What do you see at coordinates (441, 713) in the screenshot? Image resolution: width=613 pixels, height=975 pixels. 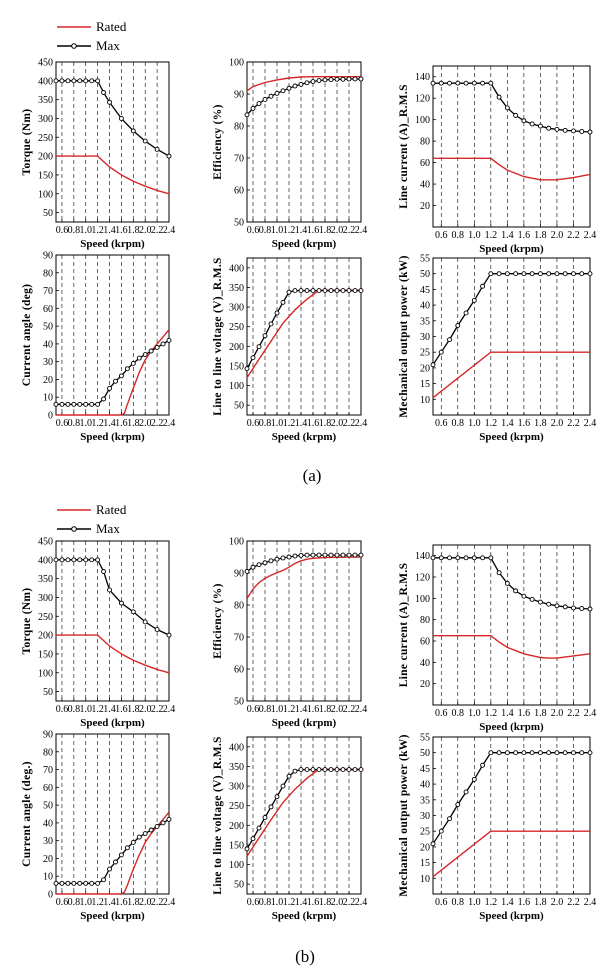 I see `x-tick-label-line-current-b-0: 0.6` at bounding box center [441, 713].